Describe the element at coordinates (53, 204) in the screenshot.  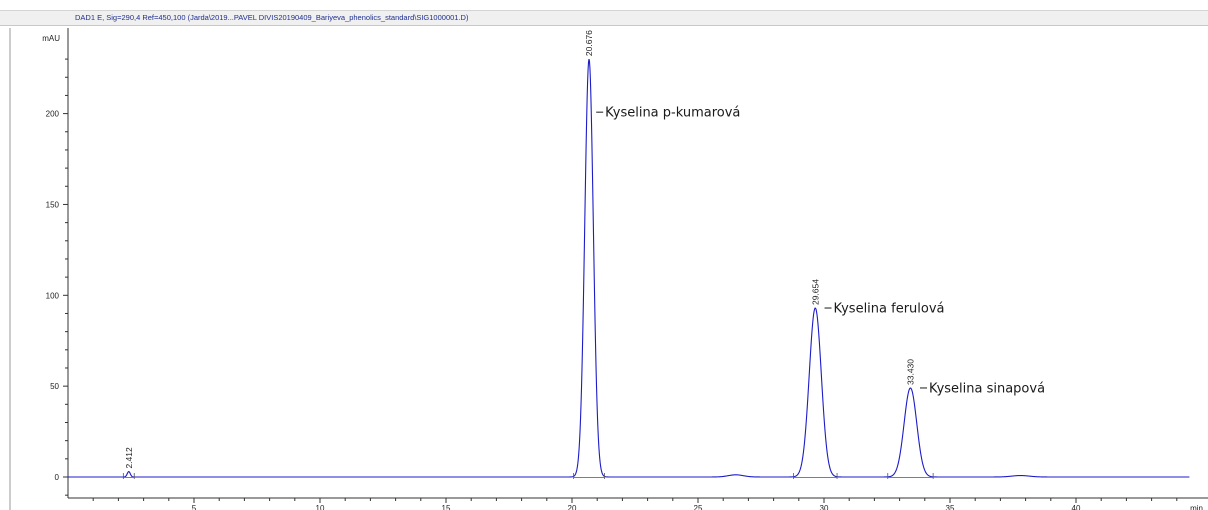
I see `y-tick-label: 150` at that location.